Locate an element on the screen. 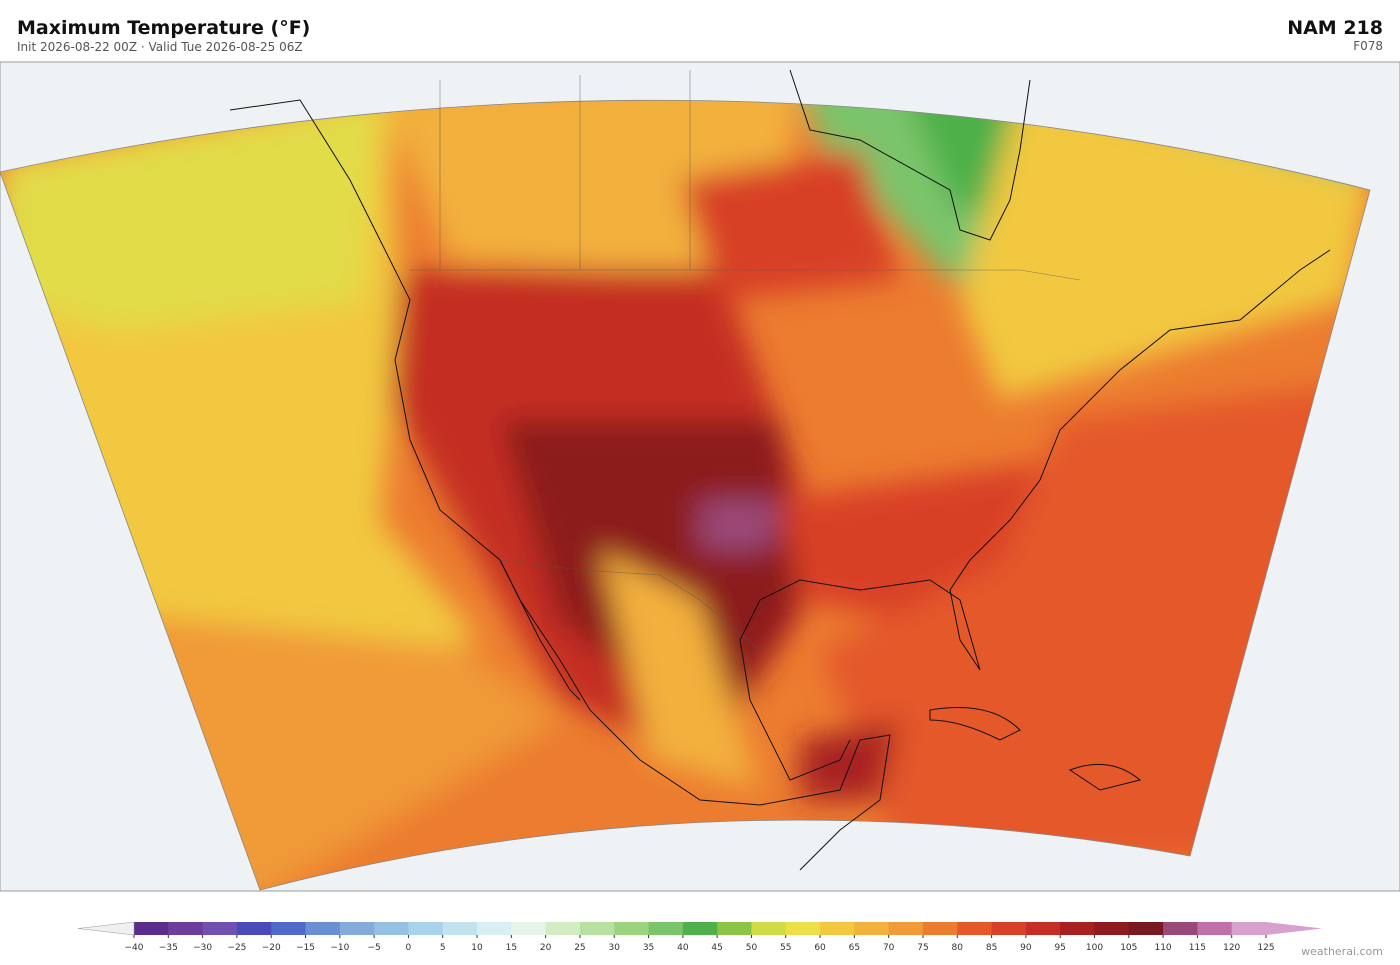  colorbar-tick-label: 30 is located at coordinates (615, 948).